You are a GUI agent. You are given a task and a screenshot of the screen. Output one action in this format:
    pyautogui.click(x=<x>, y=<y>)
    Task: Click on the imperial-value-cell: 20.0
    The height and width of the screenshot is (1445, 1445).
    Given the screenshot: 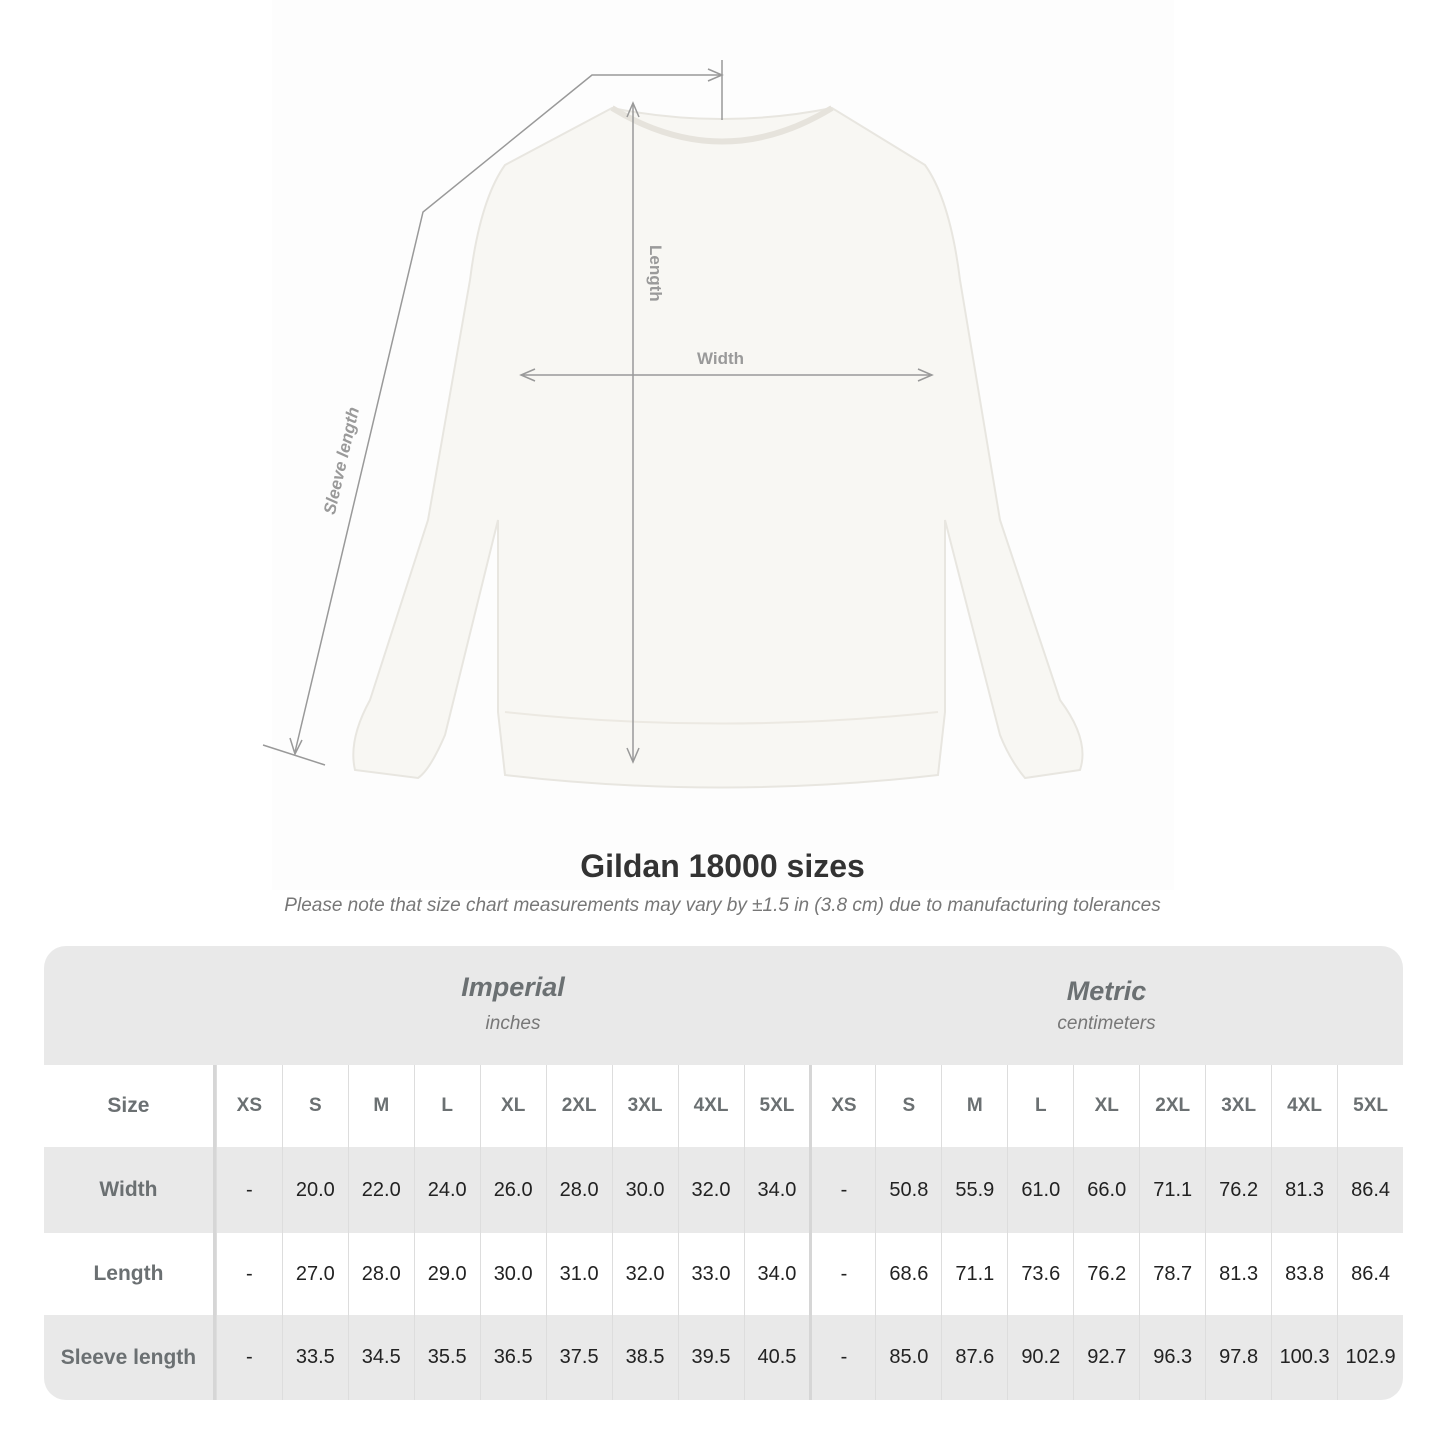 What is the action you would take?
    pyautogui.click(x=314, y=1190)
    